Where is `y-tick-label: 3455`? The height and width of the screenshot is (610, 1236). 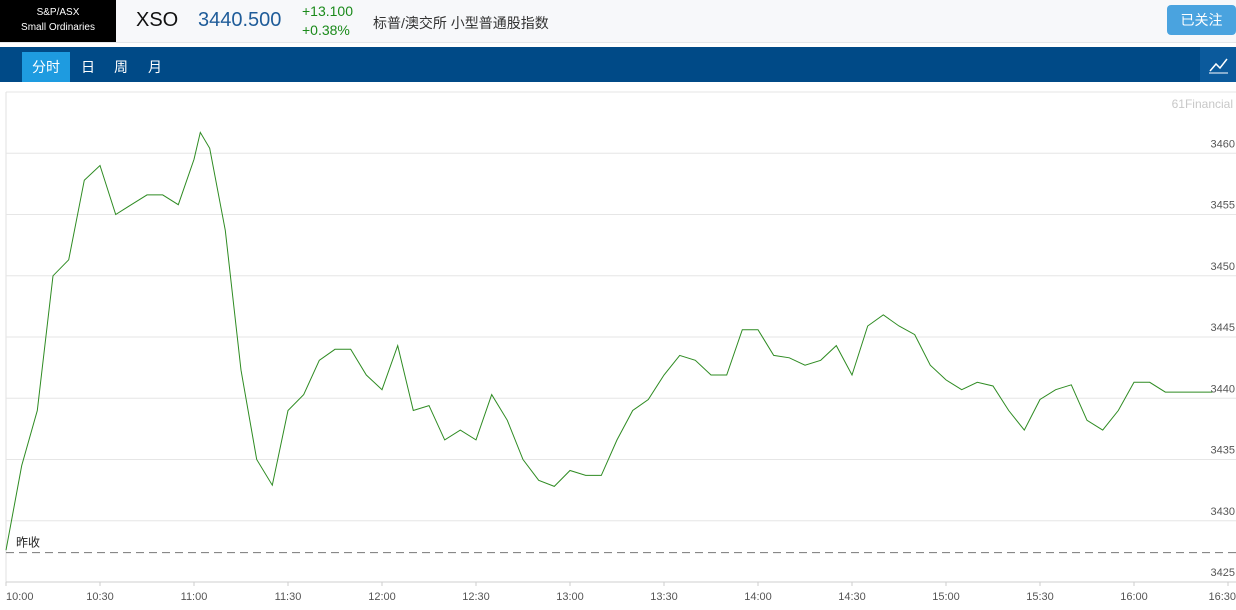
y-tick-label: 3455 is located at coordinates (1223, 206).